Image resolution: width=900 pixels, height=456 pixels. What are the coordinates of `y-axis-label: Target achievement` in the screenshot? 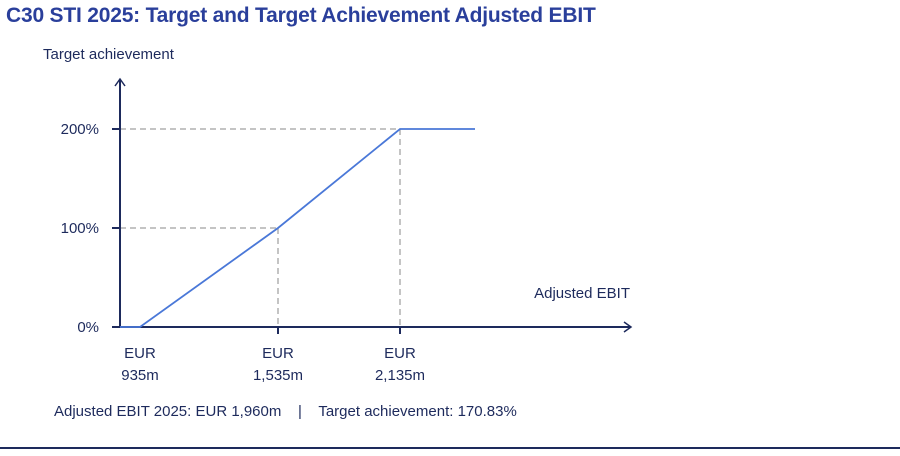 It's located at (109, 54).